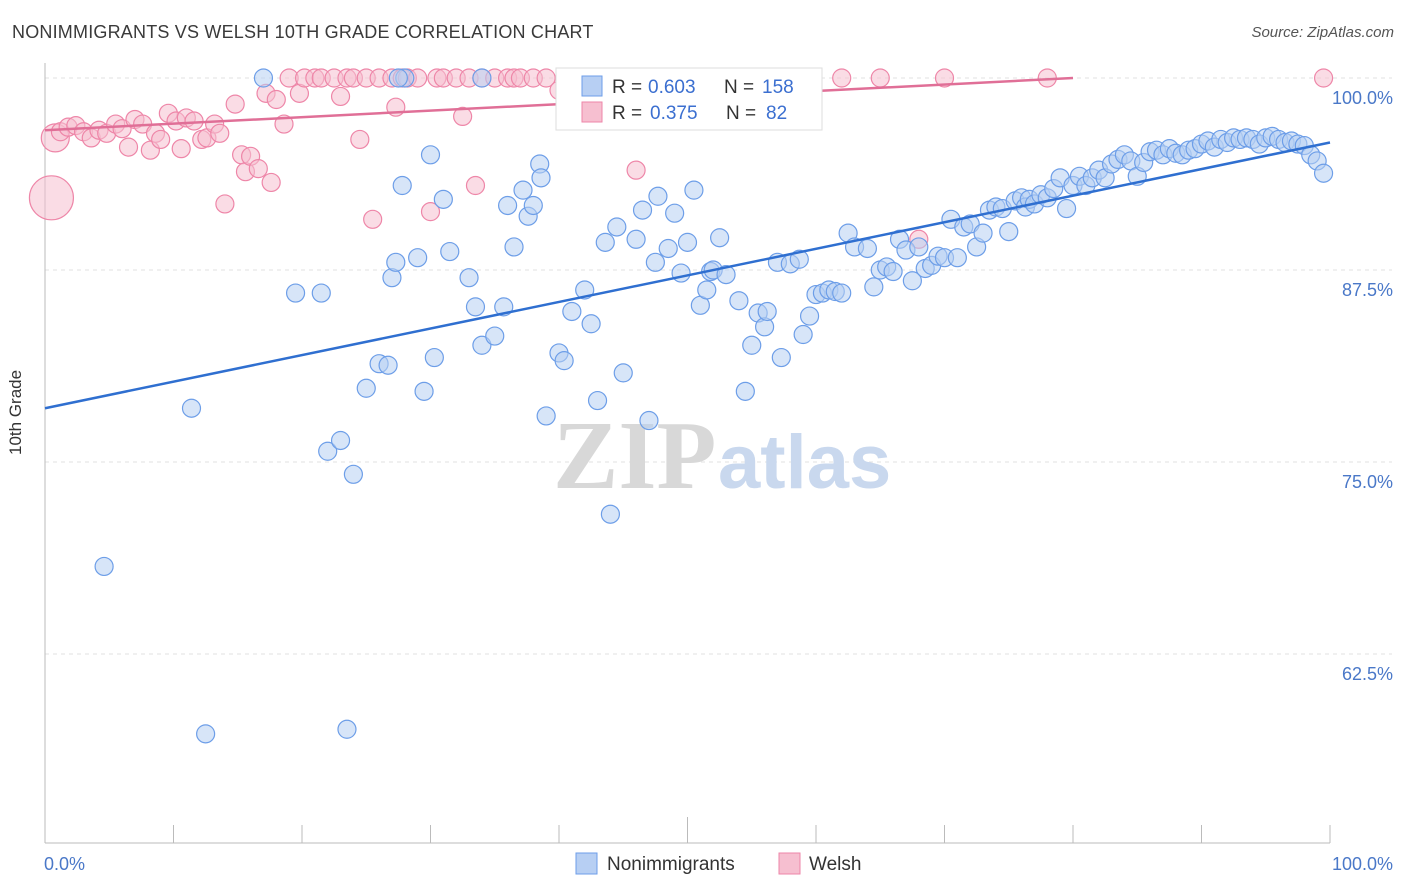 The height and width of the screenshot is (892, 1406). I want to click on legend-r-label-2: R =, so click(627, 113).